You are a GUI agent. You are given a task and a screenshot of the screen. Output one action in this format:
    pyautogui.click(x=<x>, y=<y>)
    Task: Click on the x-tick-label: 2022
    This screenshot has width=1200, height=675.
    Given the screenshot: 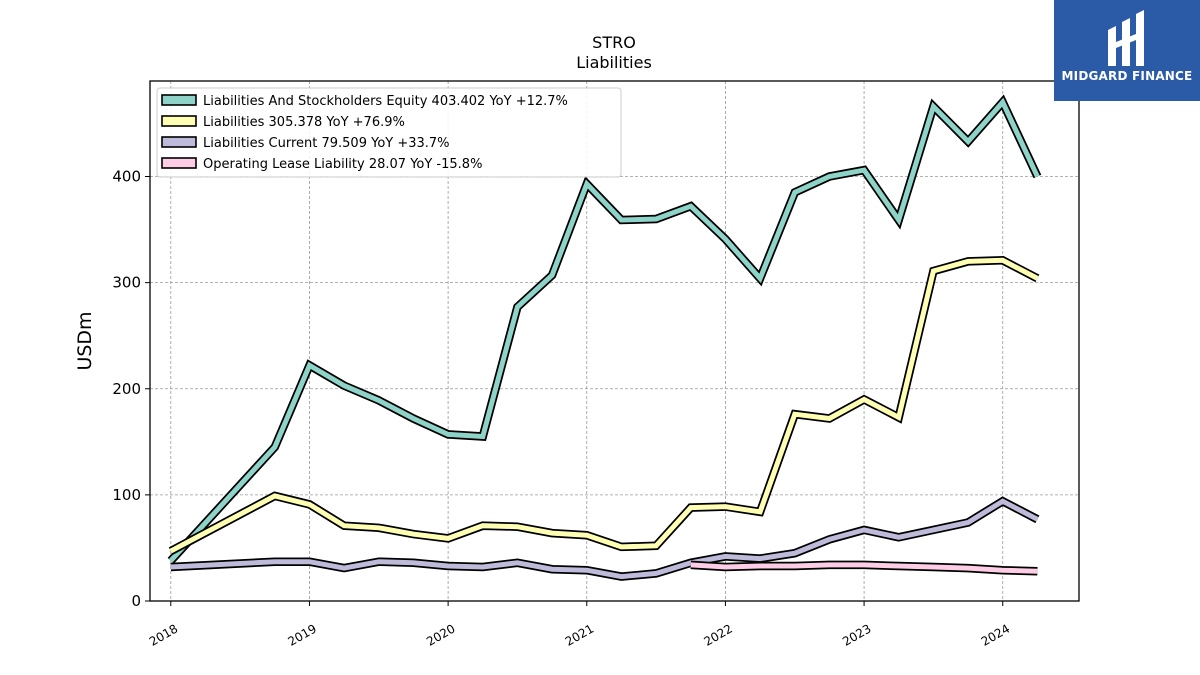 What is the action you would take?
    pyautogui.click(x=717, y=634)
    